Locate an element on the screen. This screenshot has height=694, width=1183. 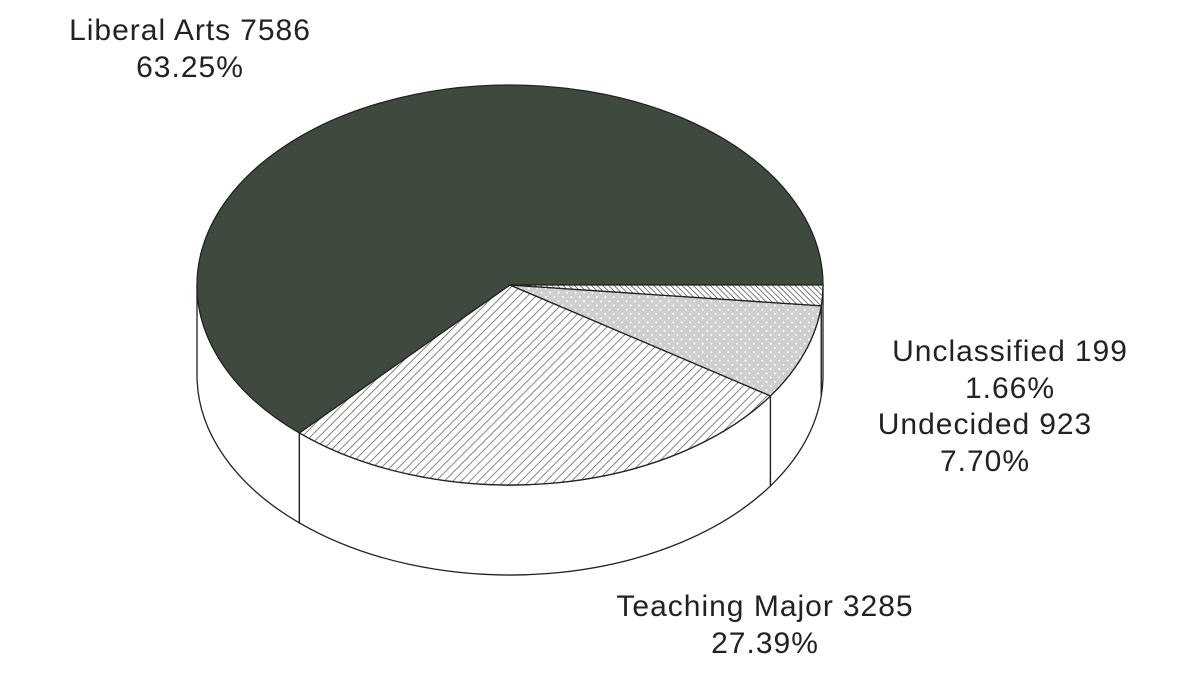
slice-value: 3285 is located at coordinates (878, 606).